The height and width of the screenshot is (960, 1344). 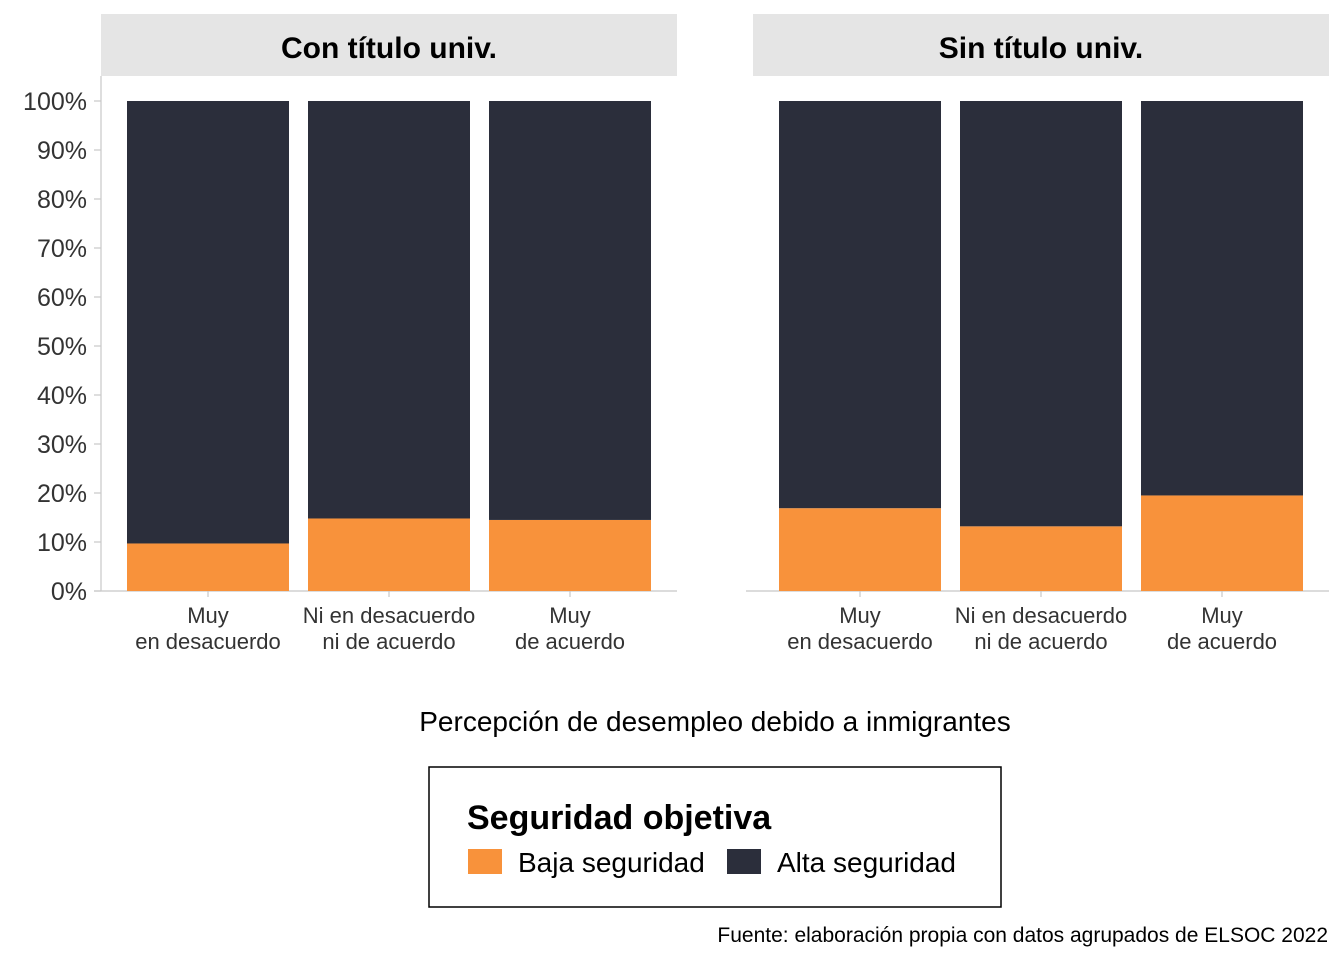 I want to click on y-tick-label: 90%, so click(x=62, y=151).